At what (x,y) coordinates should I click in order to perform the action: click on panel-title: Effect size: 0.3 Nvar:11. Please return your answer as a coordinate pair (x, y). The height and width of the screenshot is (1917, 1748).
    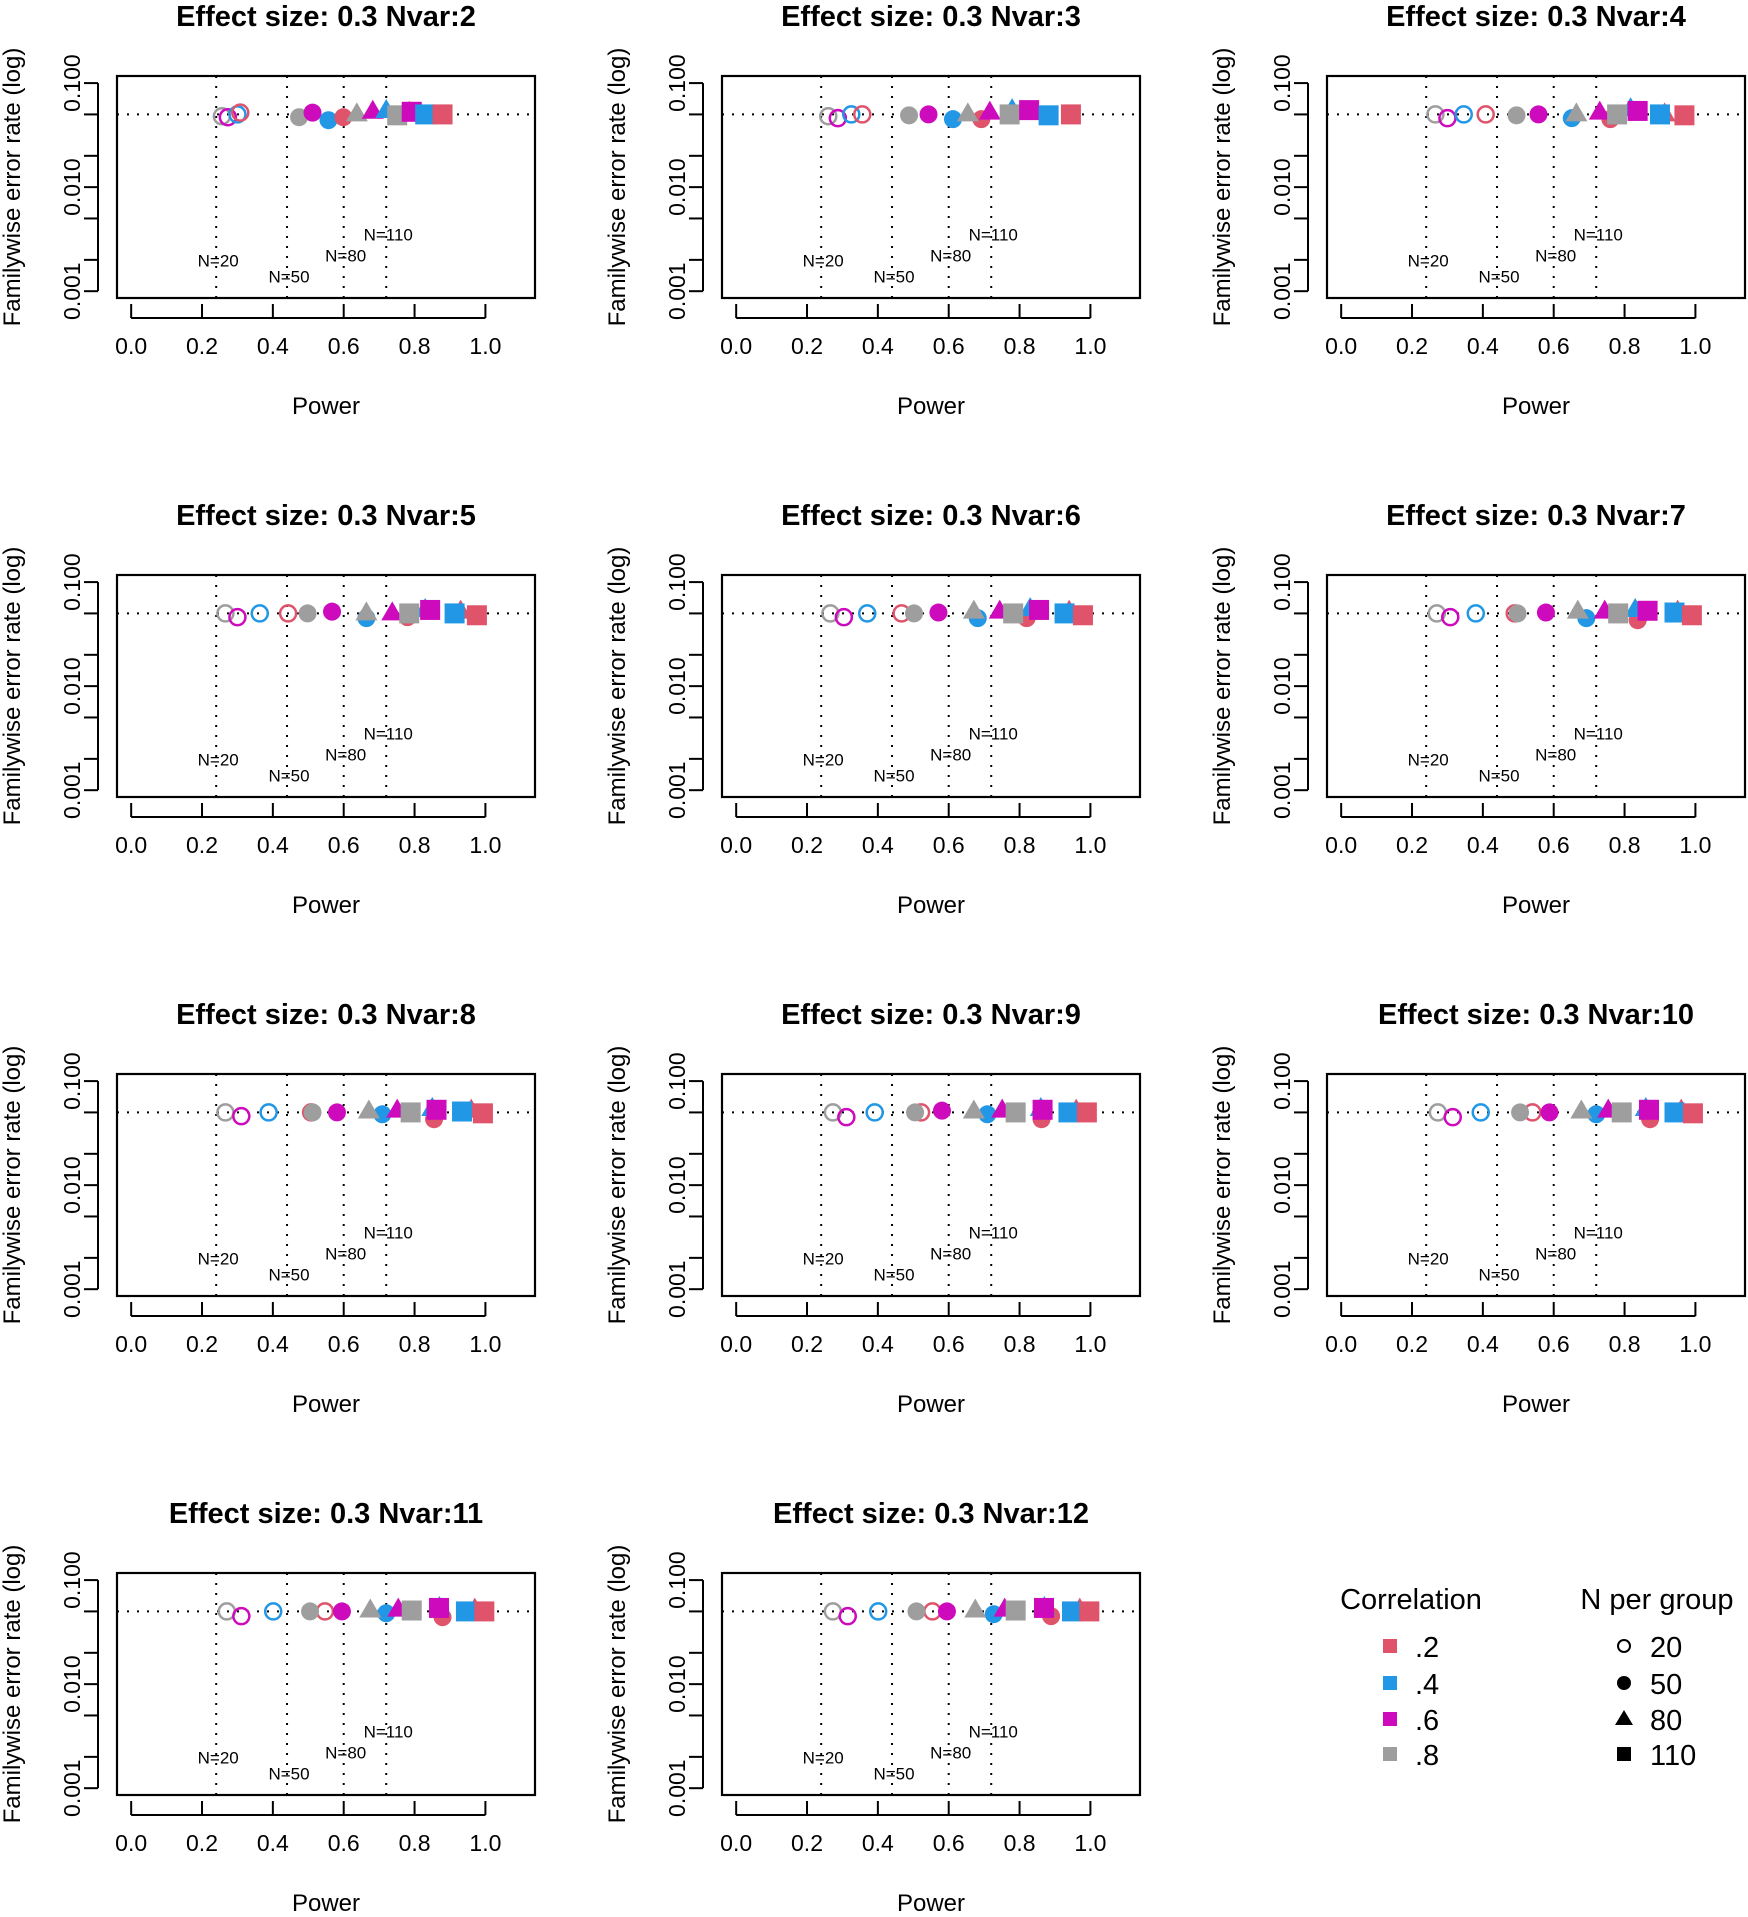
    Looking at the image, I should click on (326, 1514).